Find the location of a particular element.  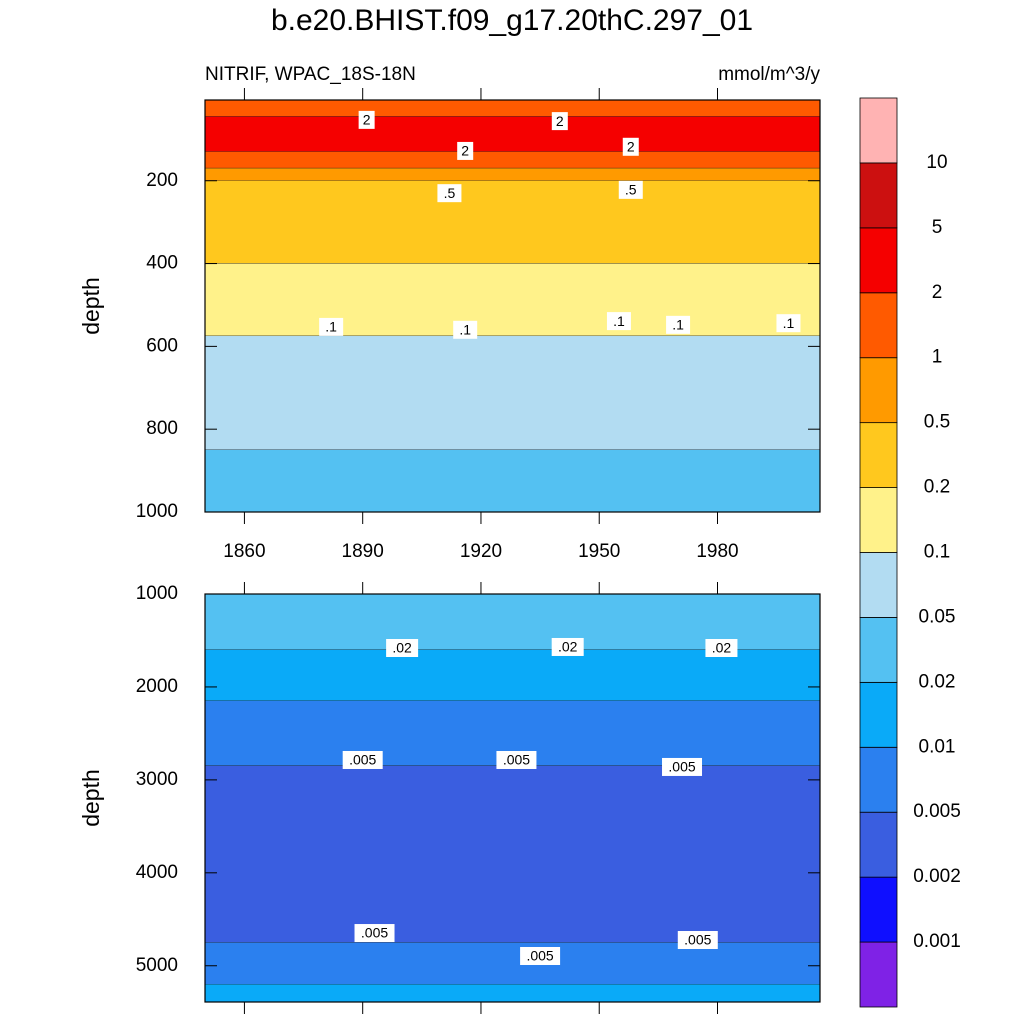

colorbar-label: 0.1 is located at coordinates (937, 552).